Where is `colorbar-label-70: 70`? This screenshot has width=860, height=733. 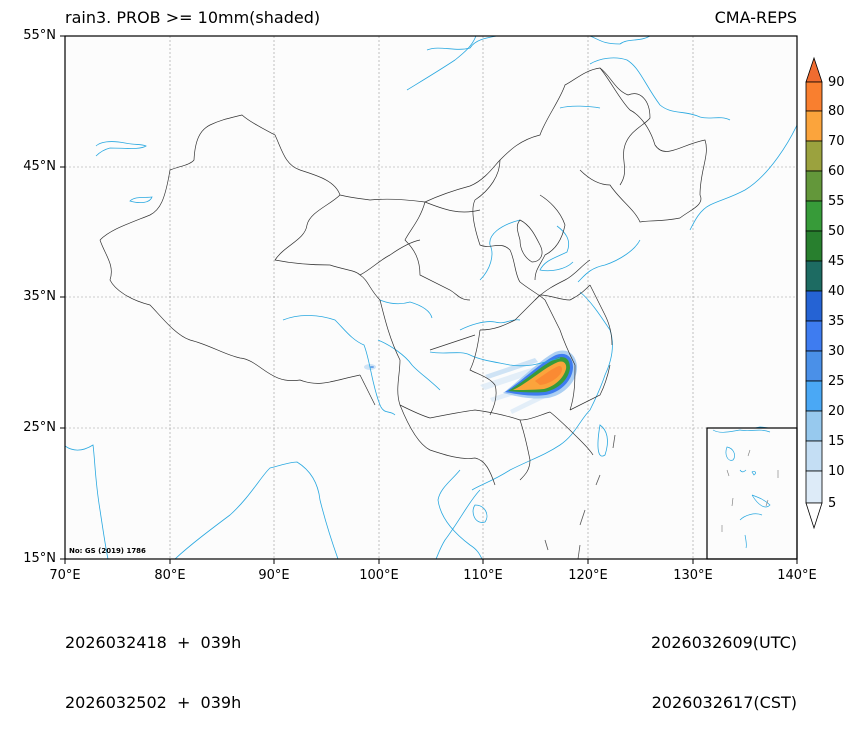
colorbar-label-70: 70 is located at coordinates (836, 141).